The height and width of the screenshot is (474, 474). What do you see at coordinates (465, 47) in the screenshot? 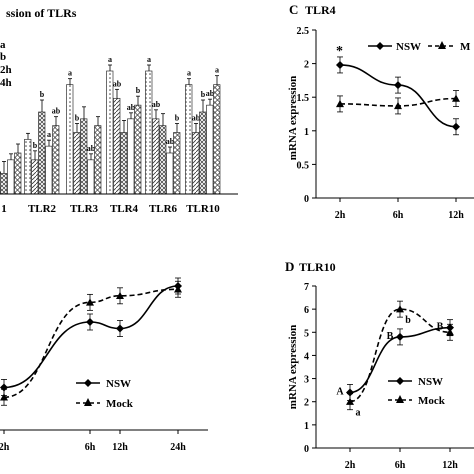
I see `panel-c-legend-mock: M` at bounding box center [465, 47].